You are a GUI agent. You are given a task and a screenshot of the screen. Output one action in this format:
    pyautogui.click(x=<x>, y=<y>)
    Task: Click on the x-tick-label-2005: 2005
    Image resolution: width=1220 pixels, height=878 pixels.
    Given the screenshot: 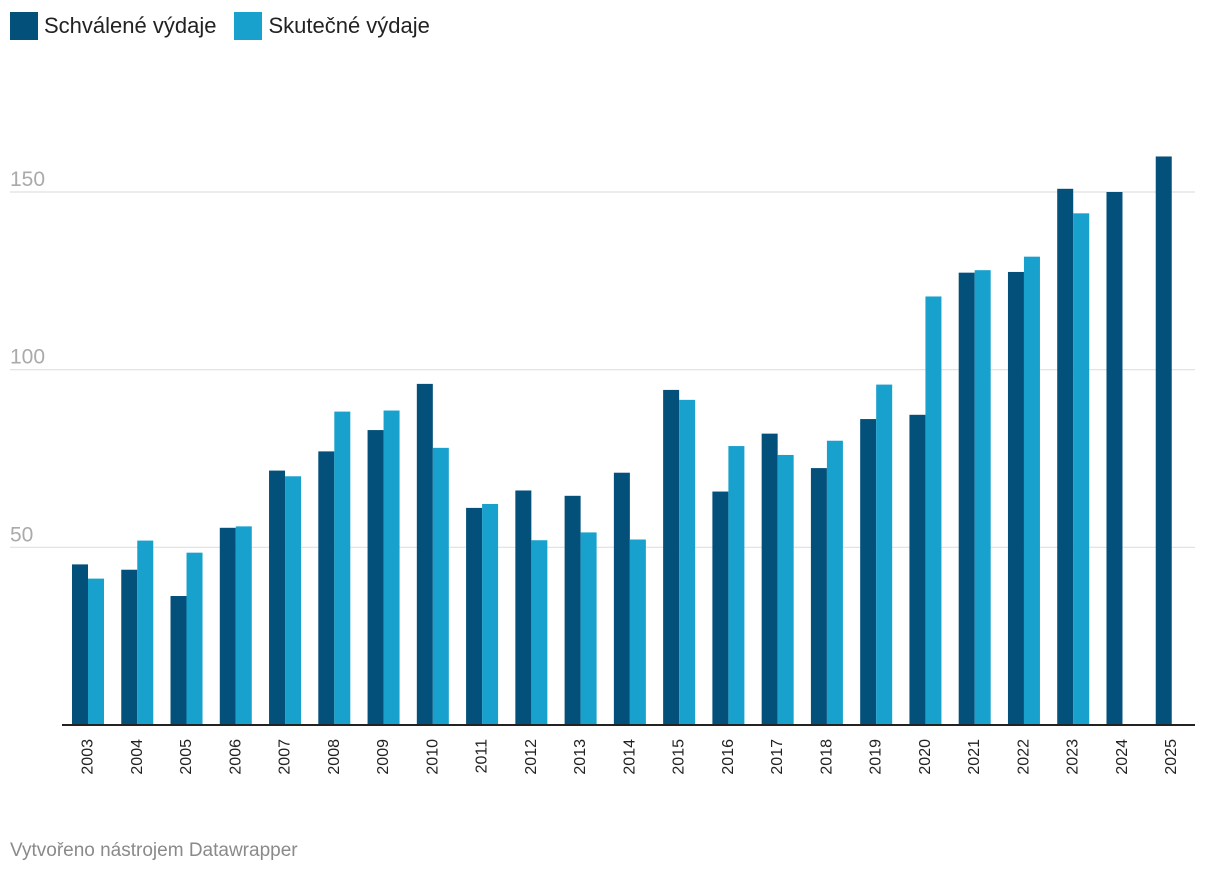 What is the action you would take?
    pyautogui.click(x=186, y=757)
    